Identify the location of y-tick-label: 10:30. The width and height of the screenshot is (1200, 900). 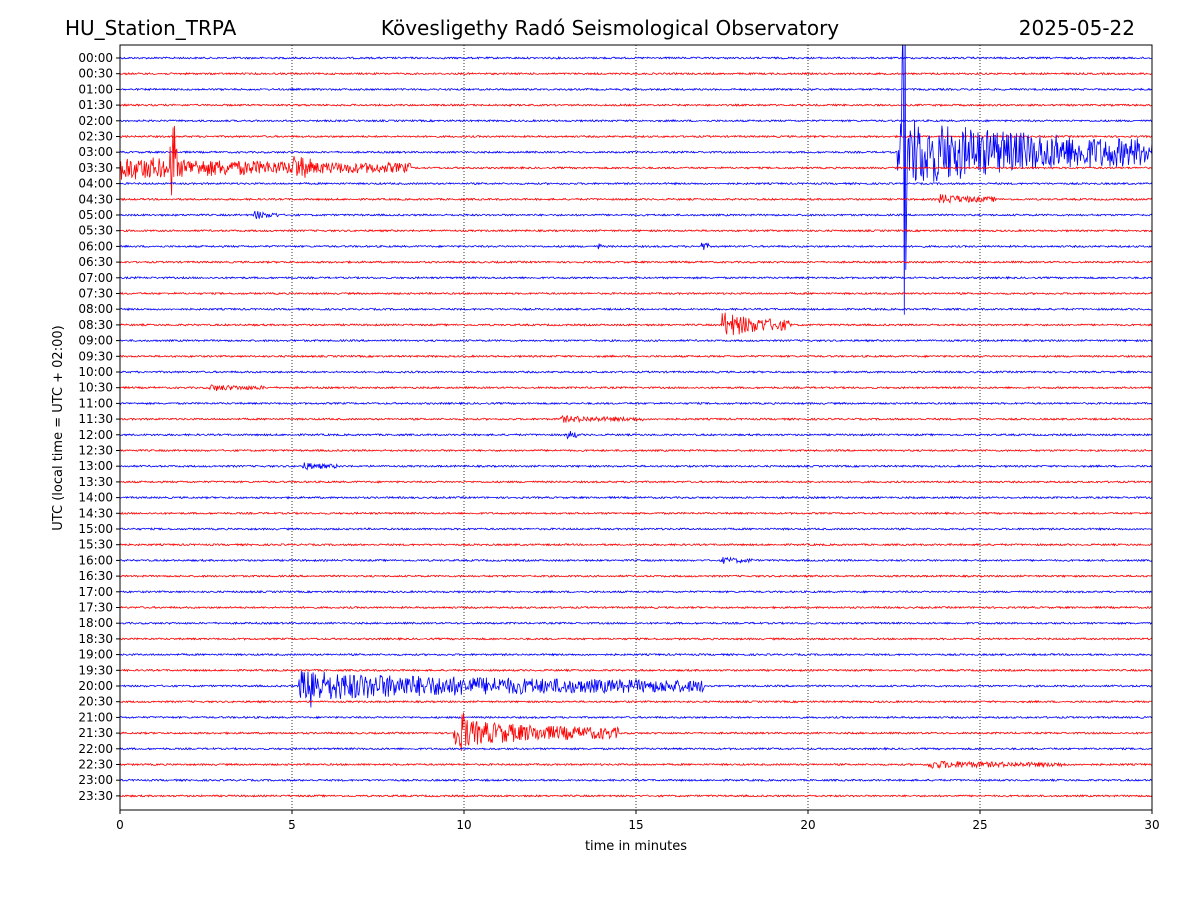
(95, 388).